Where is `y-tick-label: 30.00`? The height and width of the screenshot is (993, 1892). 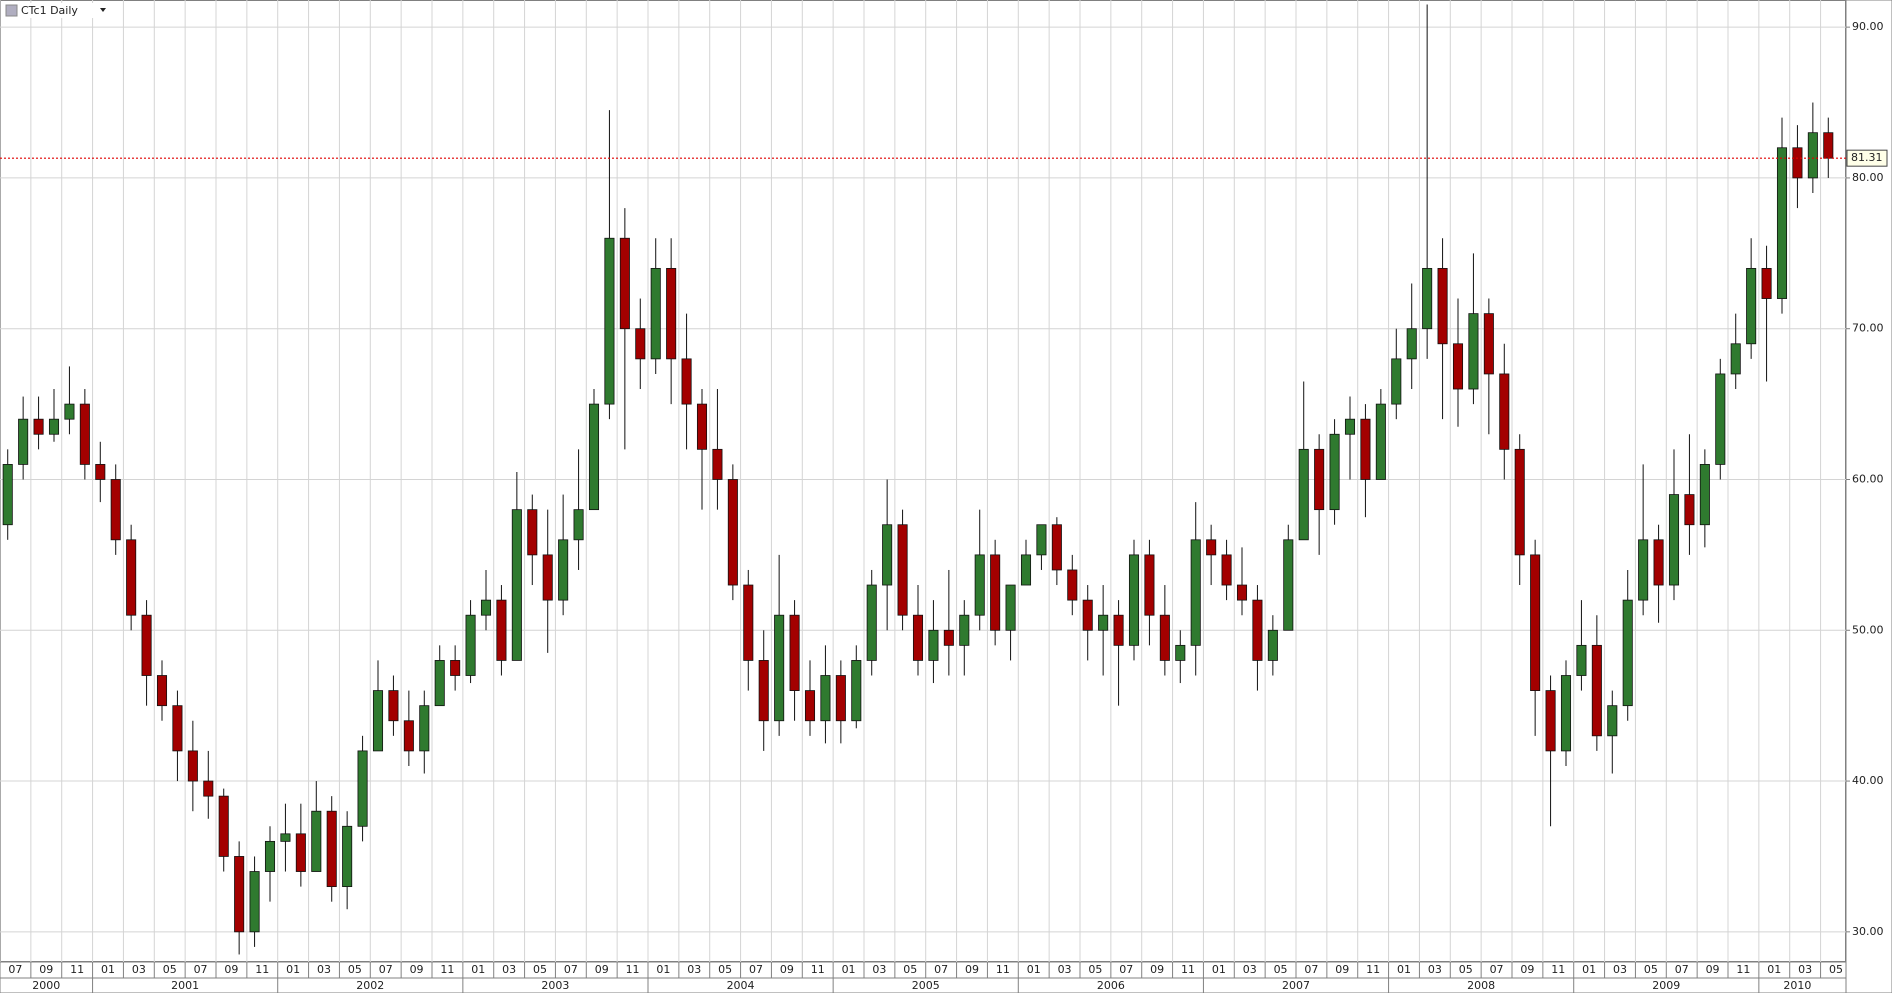 y-tick-label: 30.00 is located at coordinates (1868, 931).